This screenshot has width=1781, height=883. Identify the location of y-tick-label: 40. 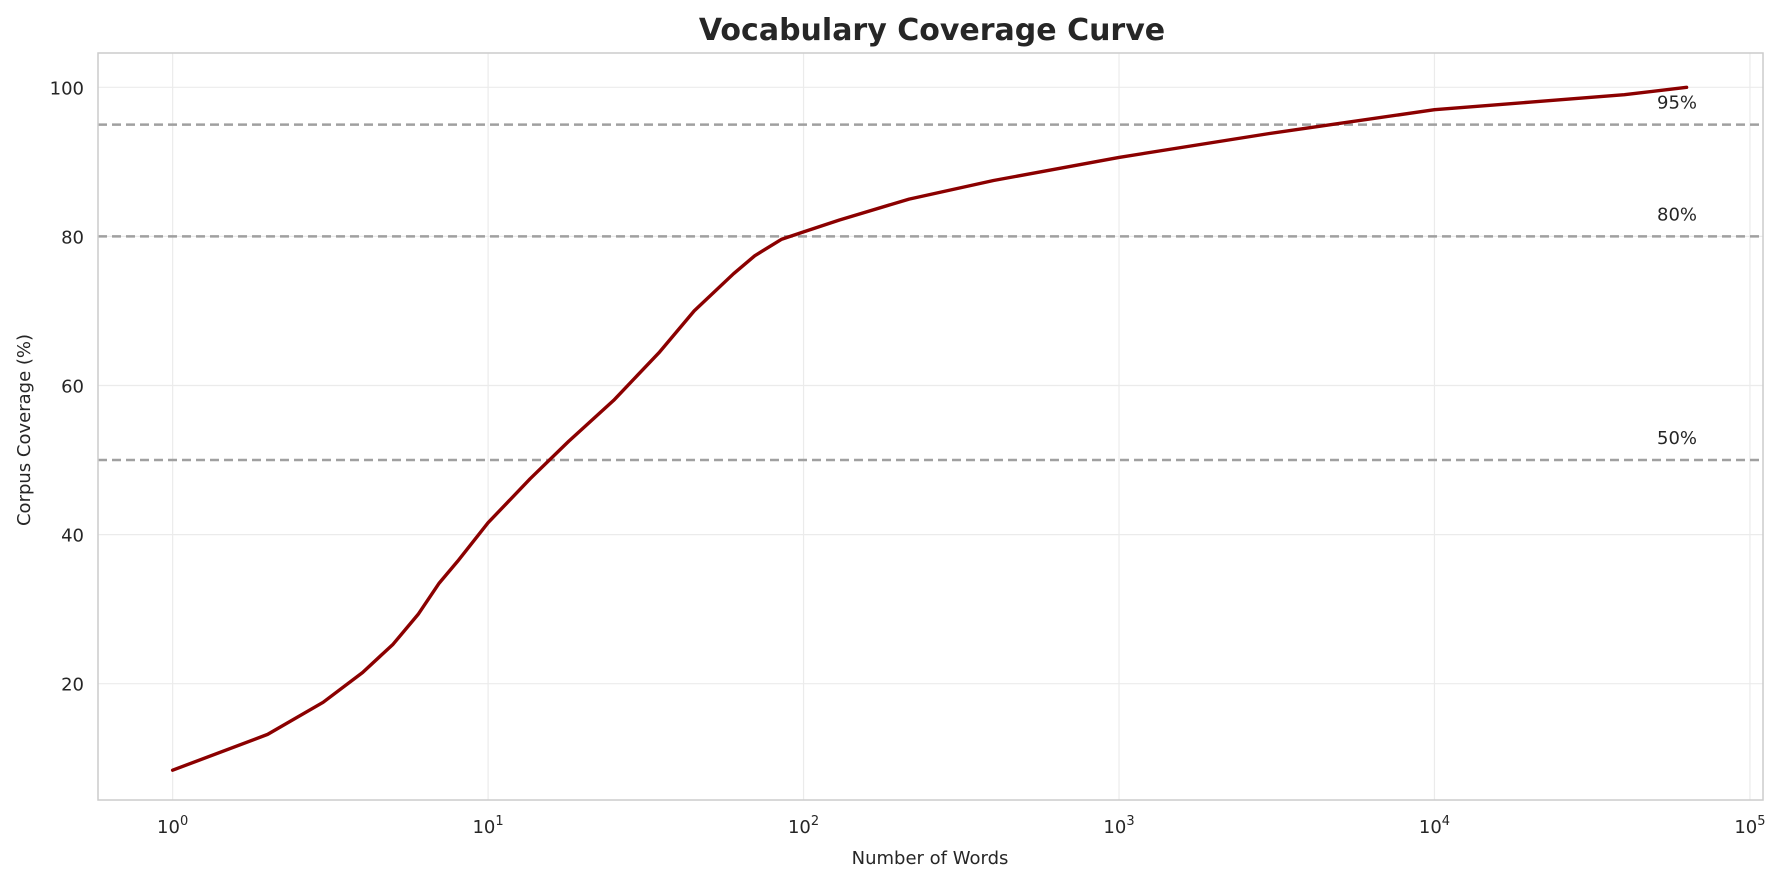
(72, 536).